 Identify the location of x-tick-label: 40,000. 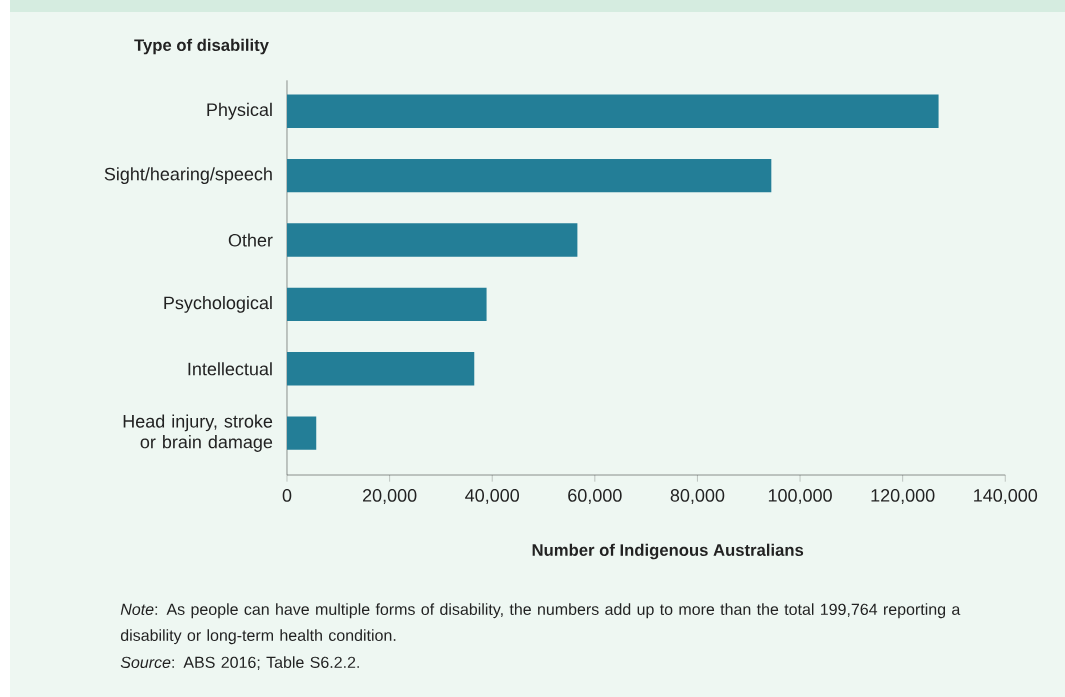
(492, 496).